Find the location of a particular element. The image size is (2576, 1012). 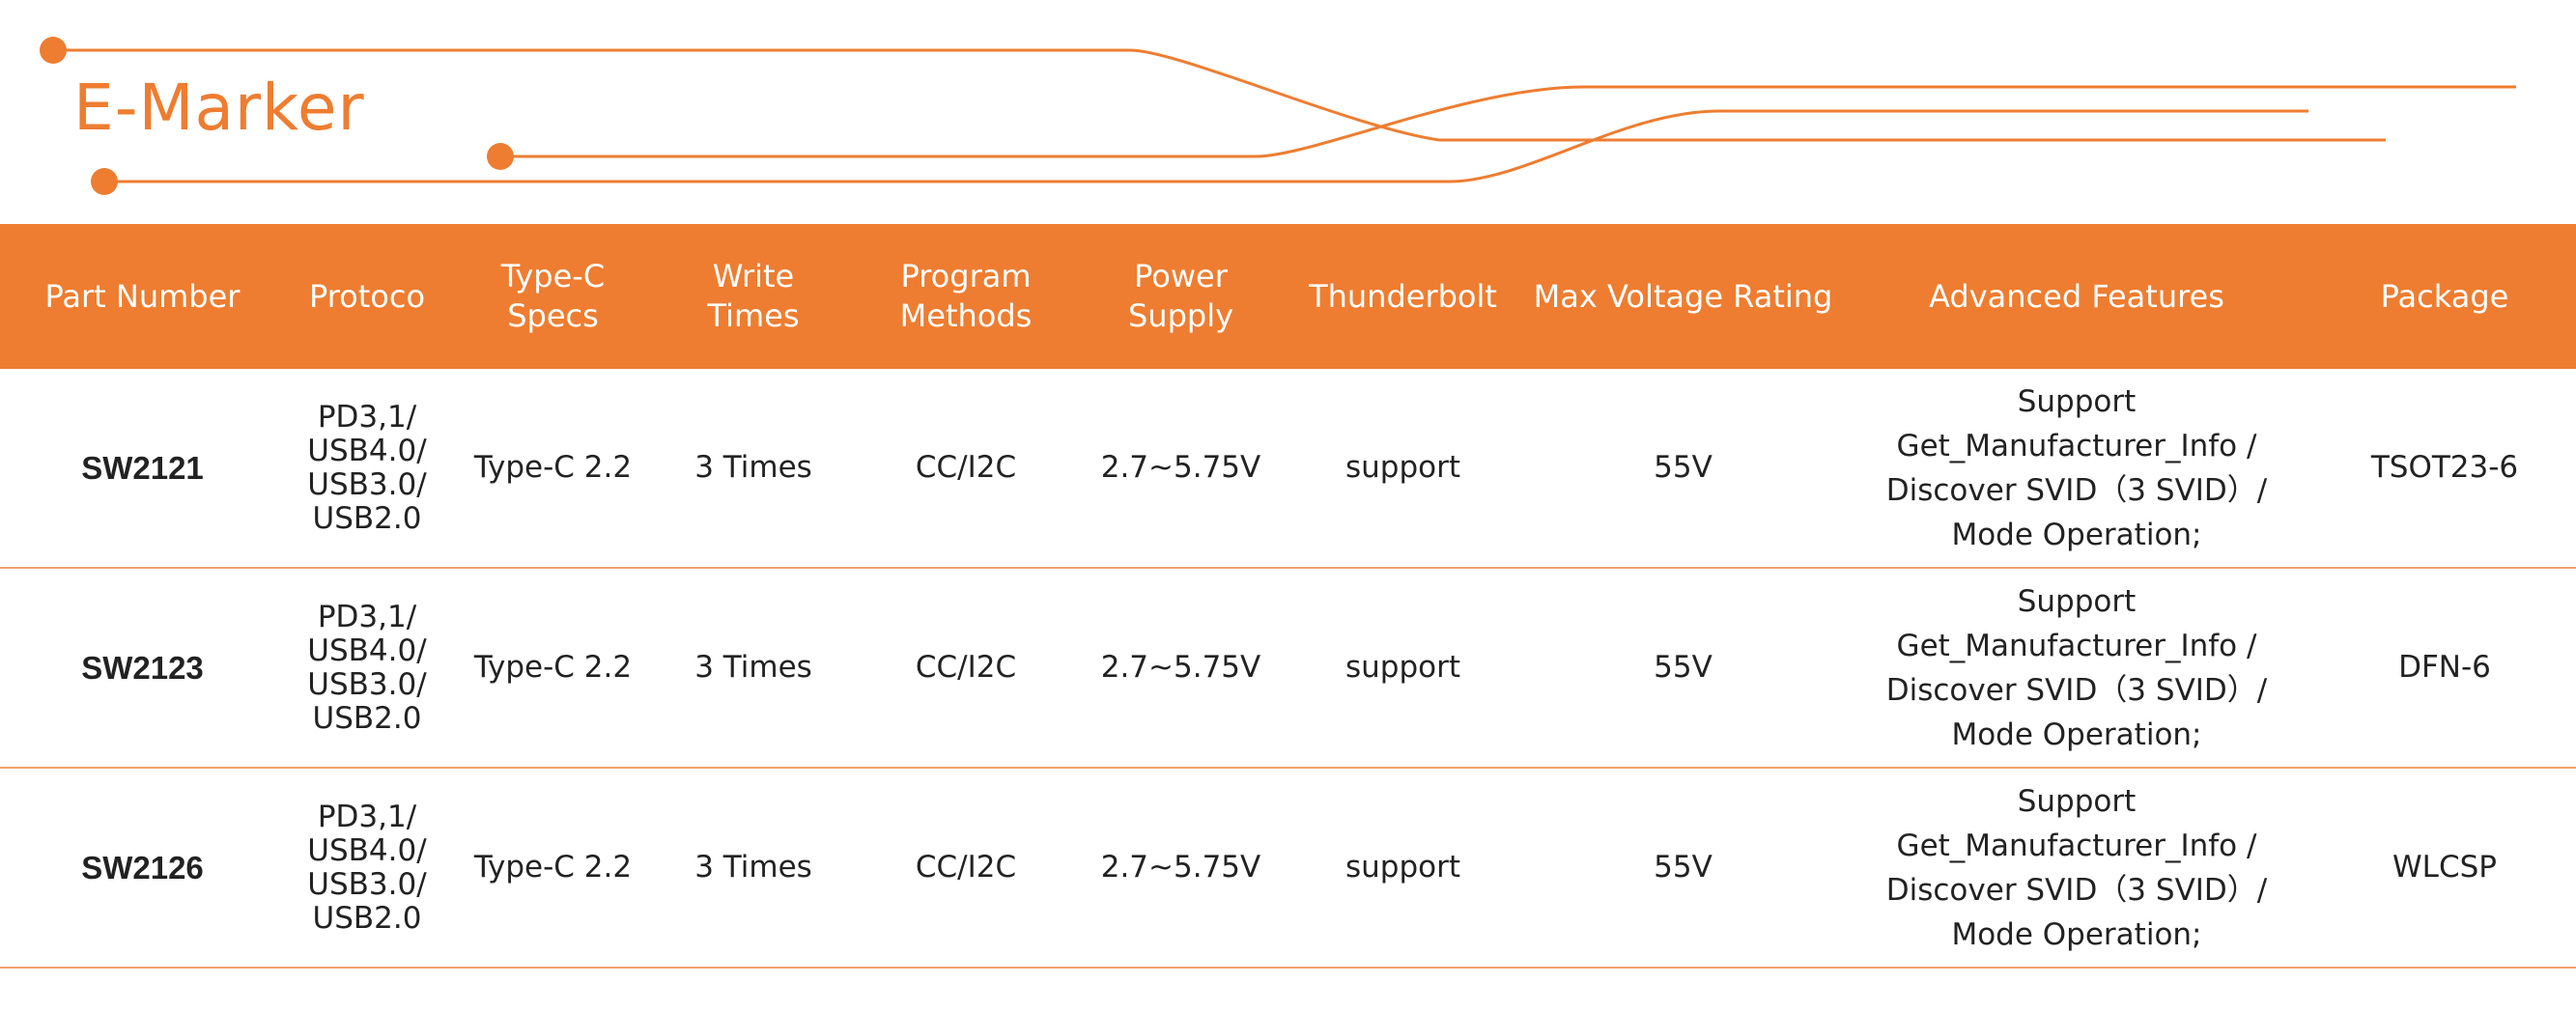

package-cell: DFN-6 is located at coordinates (2444, 668).